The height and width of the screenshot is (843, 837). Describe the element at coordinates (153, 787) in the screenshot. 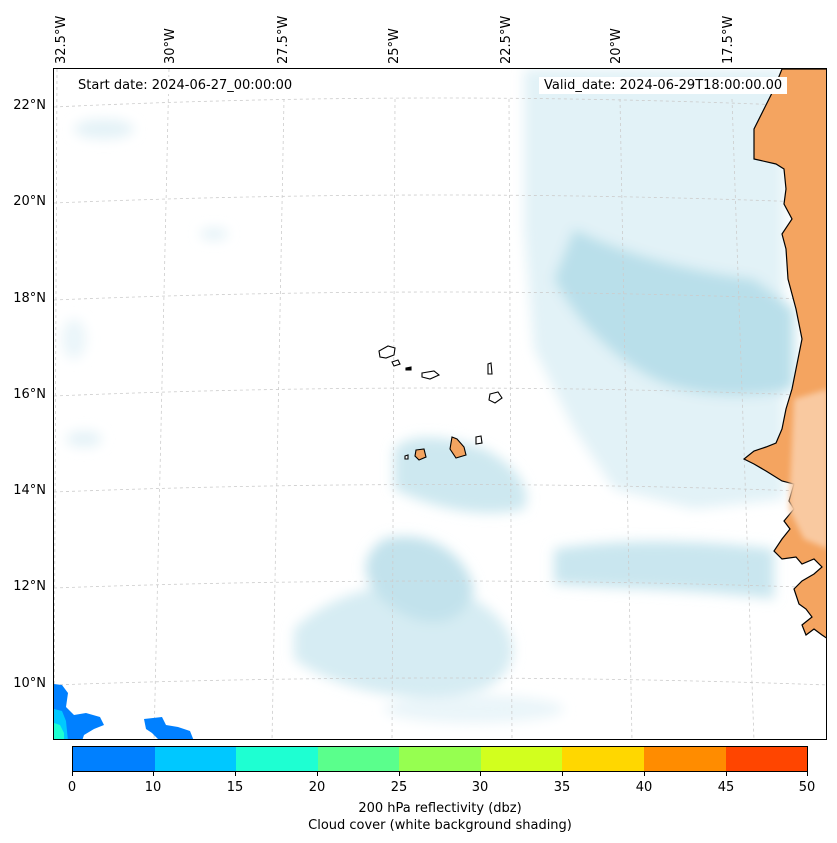

I see `colorbar-tick-label: 10` at that location.